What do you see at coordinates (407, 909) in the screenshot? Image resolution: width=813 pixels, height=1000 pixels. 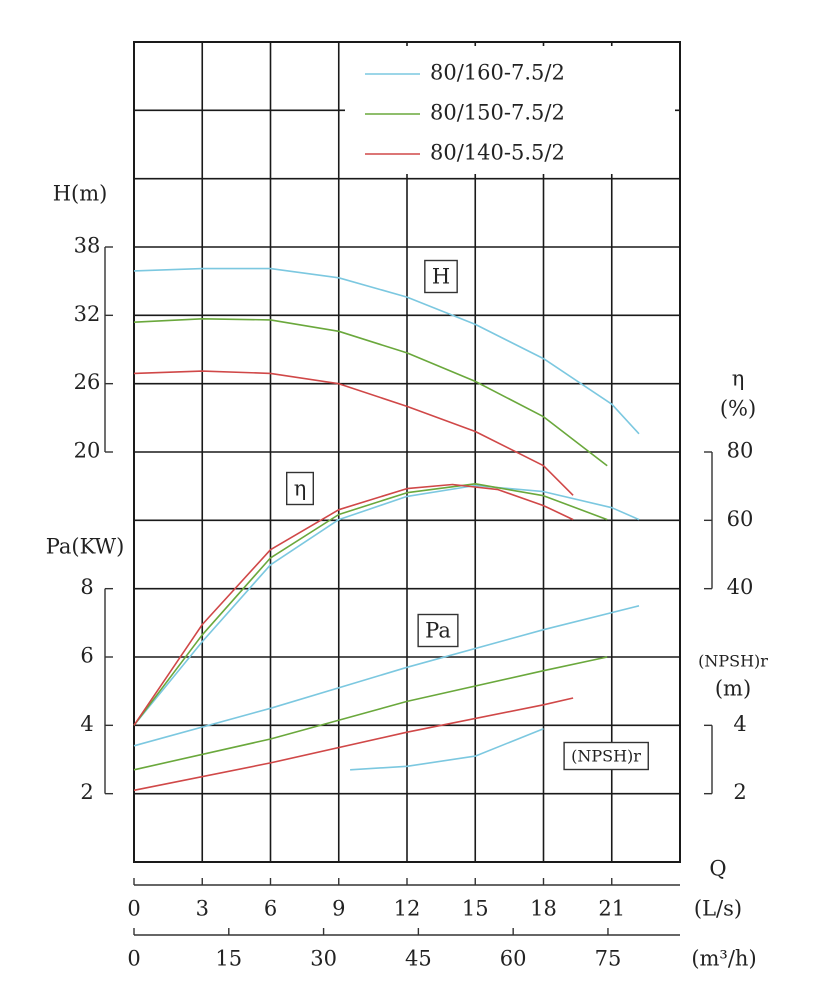 I see `x-tick-label: 12` at bounding box center [407, 909].